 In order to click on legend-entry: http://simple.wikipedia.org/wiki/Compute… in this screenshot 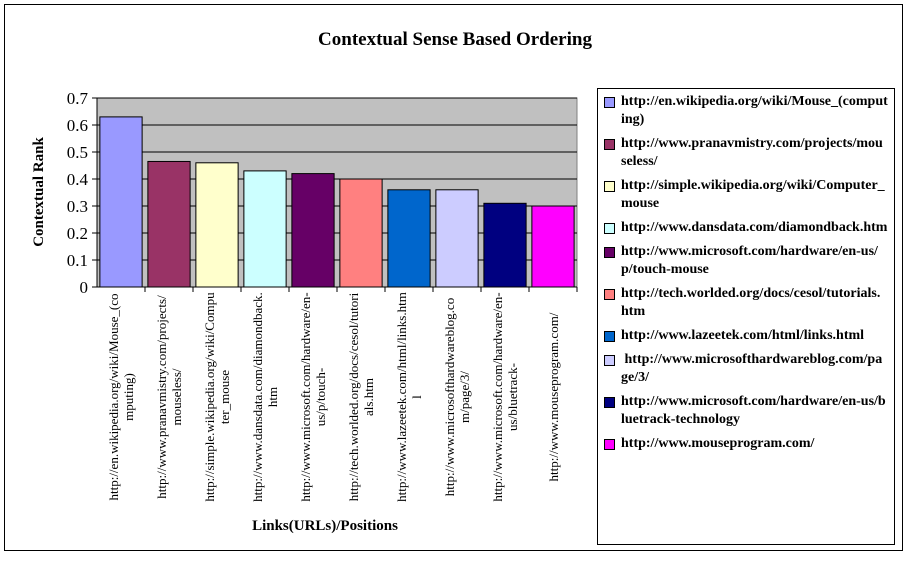, I will do `click(746, 195)`.